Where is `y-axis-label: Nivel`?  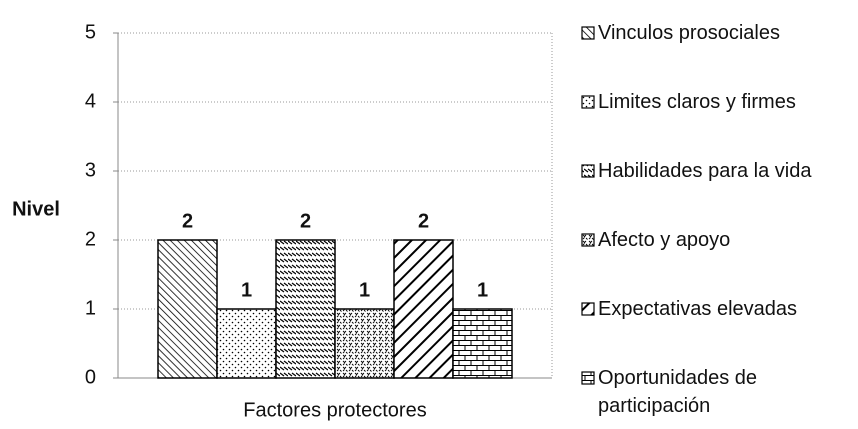
y-axis-label: Nivel is located at coordinates (36, 209).